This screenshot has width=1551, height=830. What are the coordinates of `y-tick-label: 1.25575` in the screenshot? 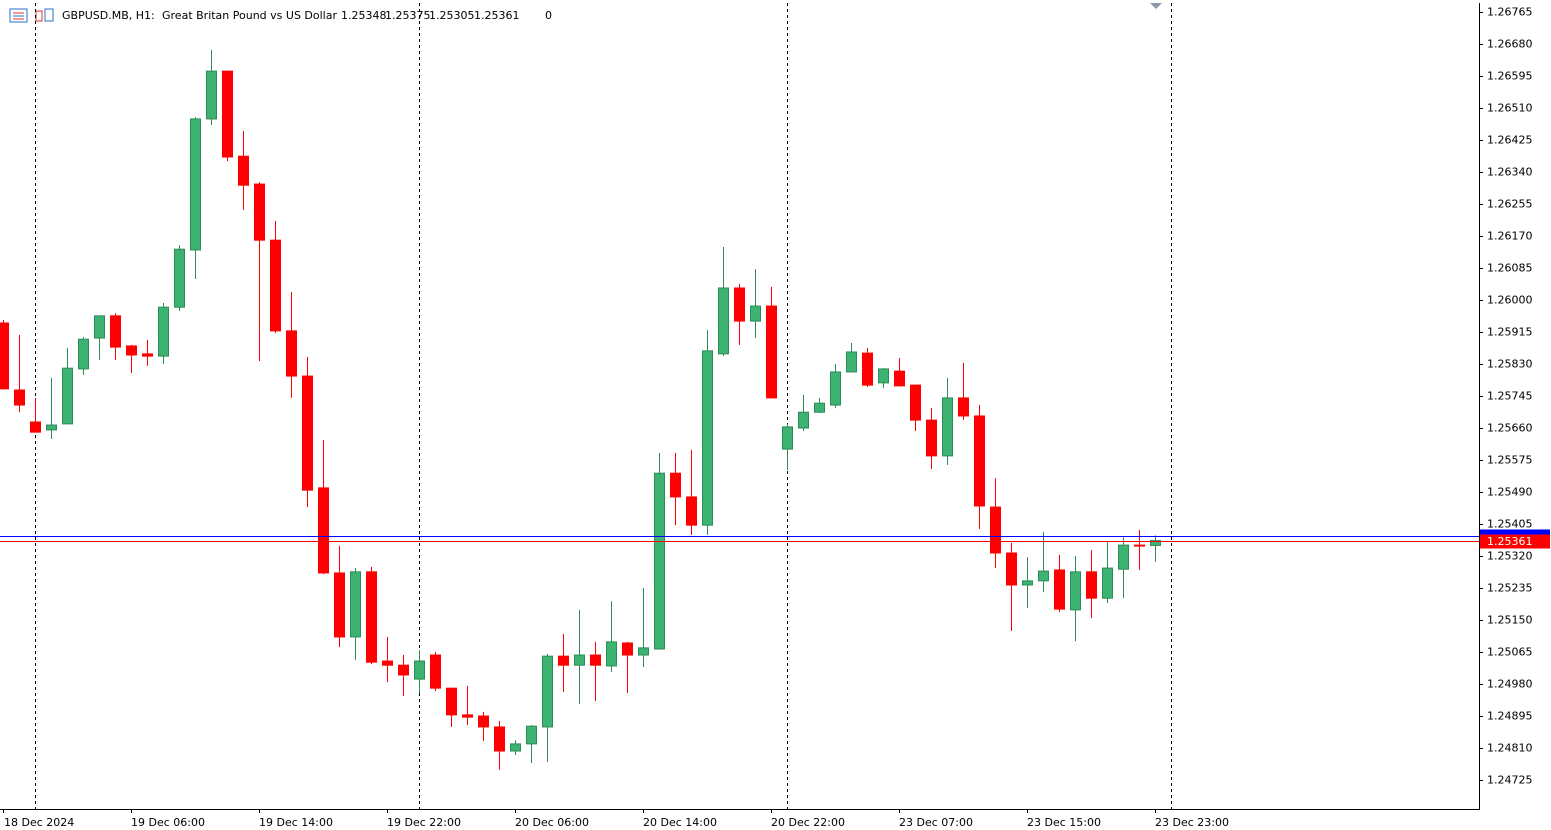 It's located at (1510, 460).